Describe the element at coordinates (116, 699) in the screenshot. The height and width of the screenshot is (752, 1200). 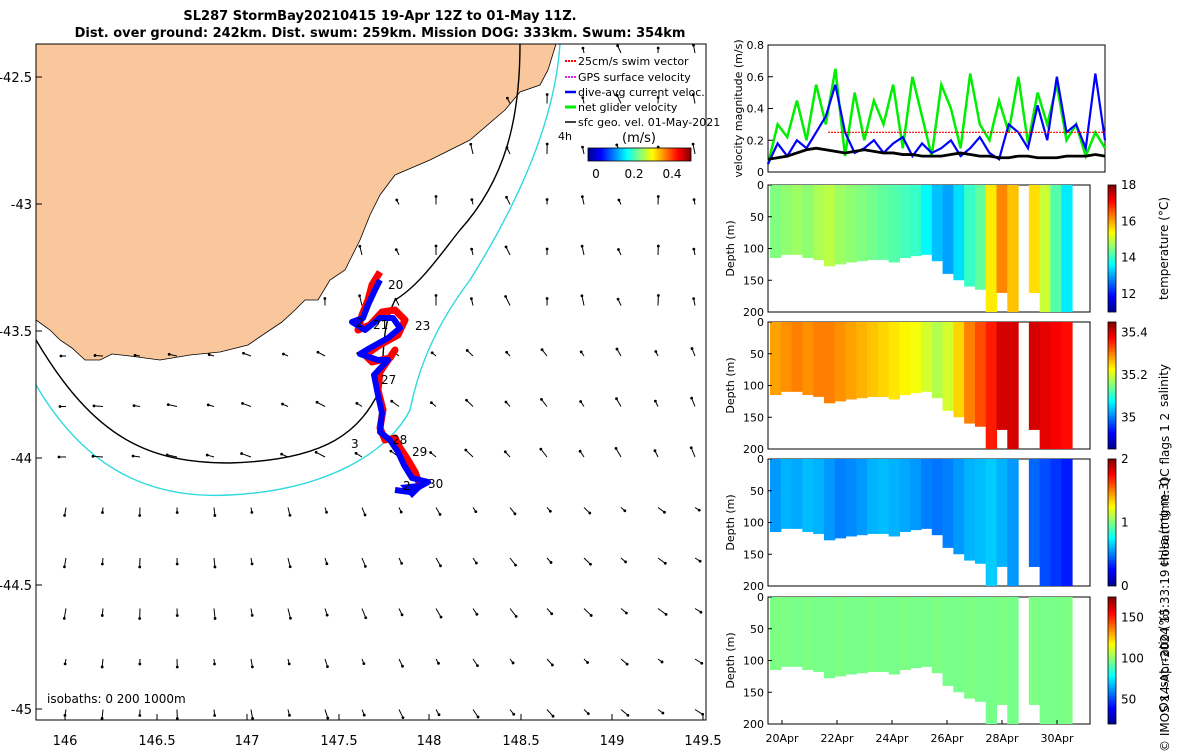
I see `isobath-label: isobaths: 0 200 1000m` at that location.